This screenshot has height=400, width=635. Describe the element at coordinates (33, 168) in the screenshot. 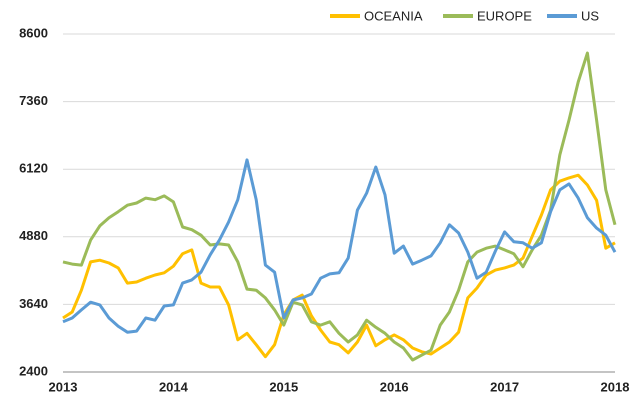

I see `y-tick-label: 6120` at that location.